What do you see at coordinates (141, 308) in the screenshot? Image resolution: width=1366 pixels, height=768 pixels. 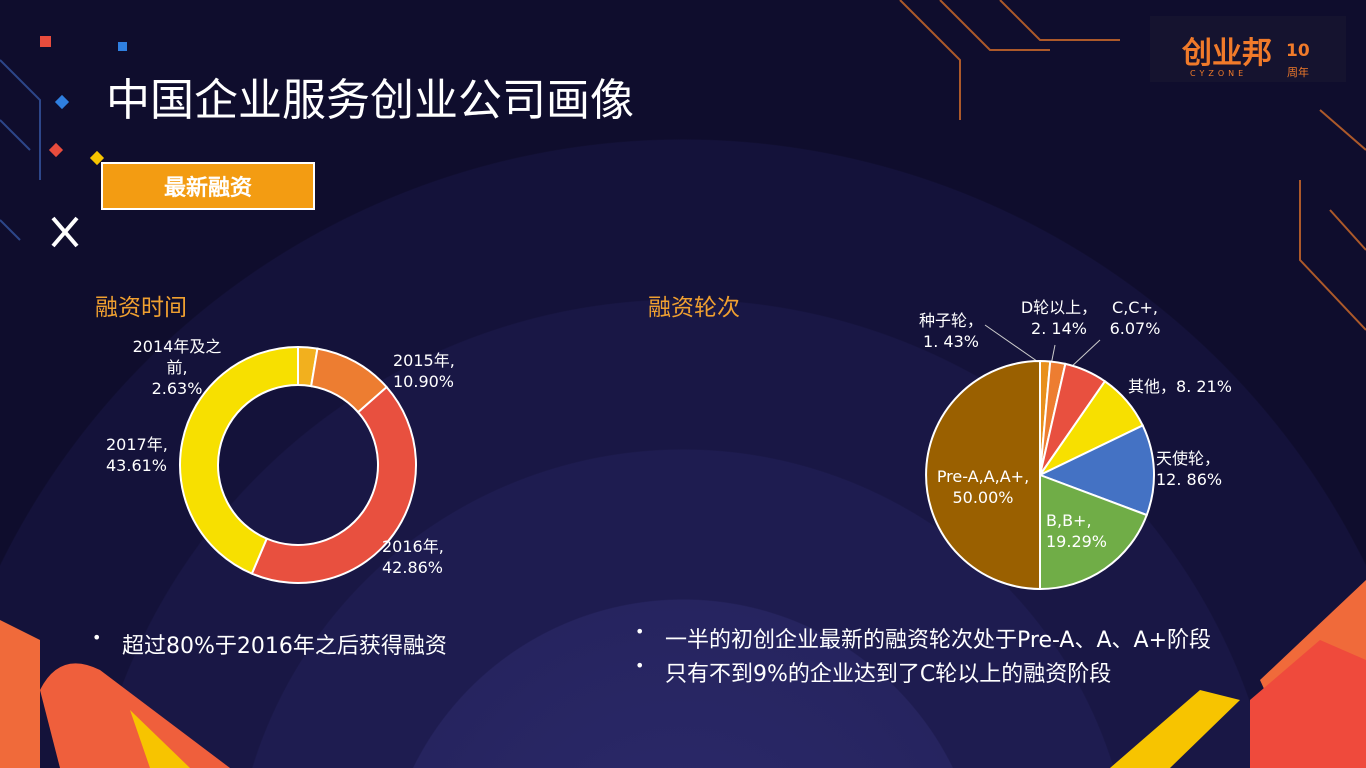 I see `chart-title: 融资时间` at bounding box center [141, 308].